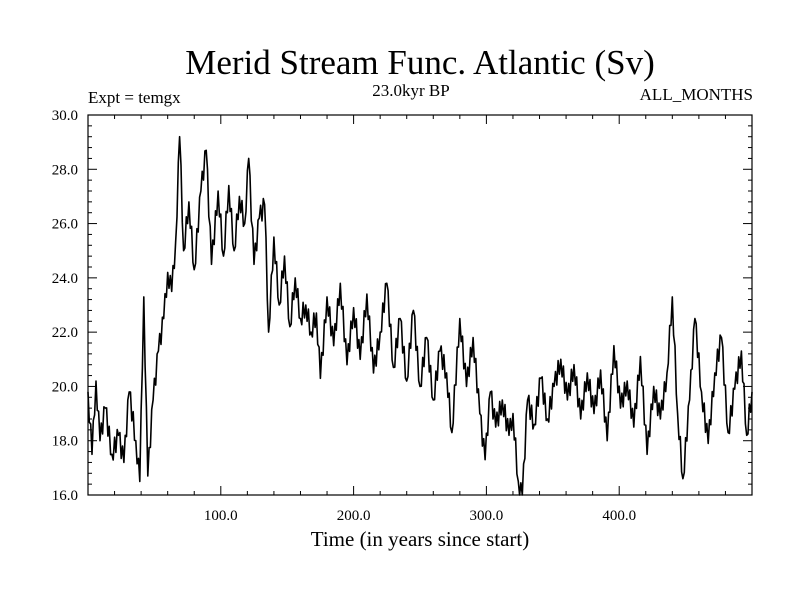 Image resolution: width=800 pixels, height=600 pixels. I want to click on y-tick-label: 24.0, so click(65, 279).